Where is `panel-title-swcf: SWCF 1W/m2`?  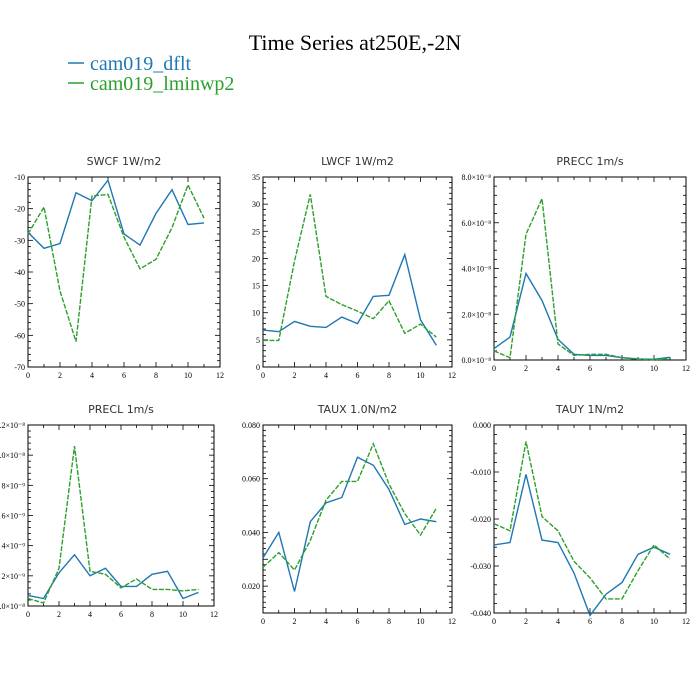
panel-title-swcf: SWCF 1W/m2 is located at coordinates (124, 161).